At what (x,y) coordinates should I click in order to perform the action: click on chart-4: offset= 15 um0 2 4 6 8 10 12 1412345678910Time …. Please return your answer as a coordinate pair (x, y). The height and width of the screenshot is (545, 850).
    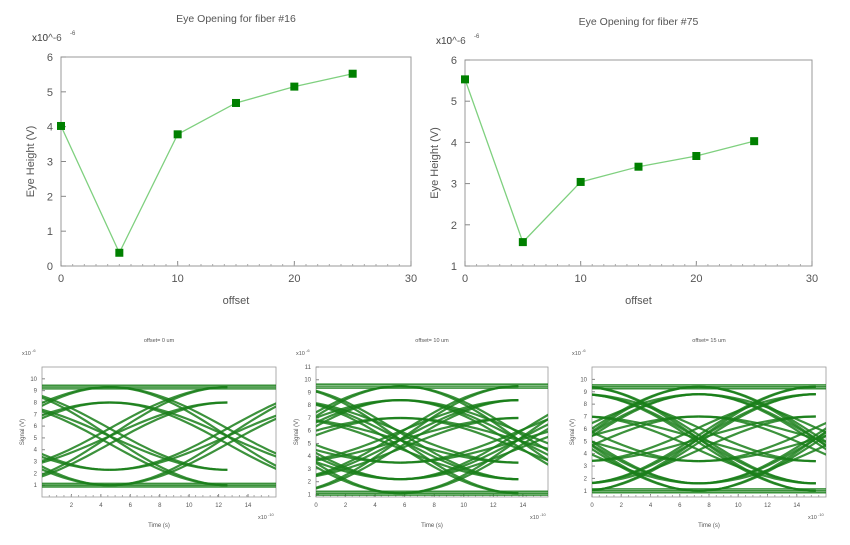
    Looking at the image, I should click on (698, 433).